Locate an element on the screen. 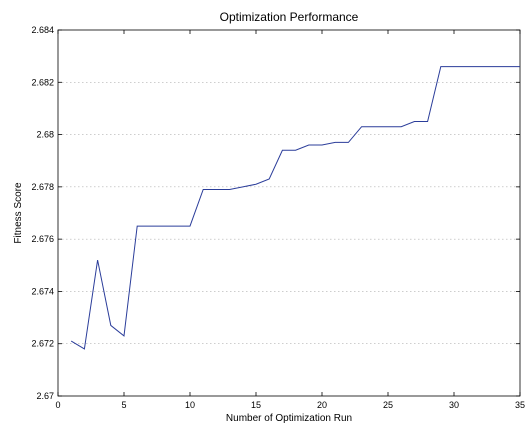  y-tick-labels: 2.67 2.672 2.674 2.676 2.678 2.68 2.682 2.684 is located at coordinates (42, 213).